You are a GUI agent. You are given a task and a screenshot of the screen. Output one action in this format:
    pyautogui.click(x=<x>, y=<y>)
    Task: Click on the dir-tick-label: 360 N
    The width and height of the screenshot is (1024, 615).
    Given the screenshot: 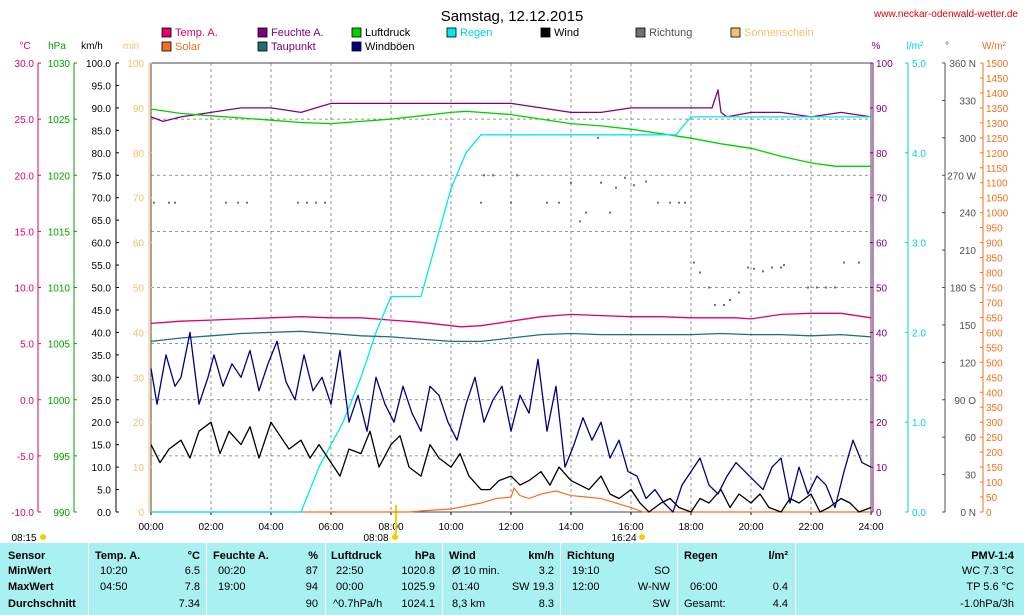 What is the action you would take?
    pyautogui.click(x=962, y=64)
    